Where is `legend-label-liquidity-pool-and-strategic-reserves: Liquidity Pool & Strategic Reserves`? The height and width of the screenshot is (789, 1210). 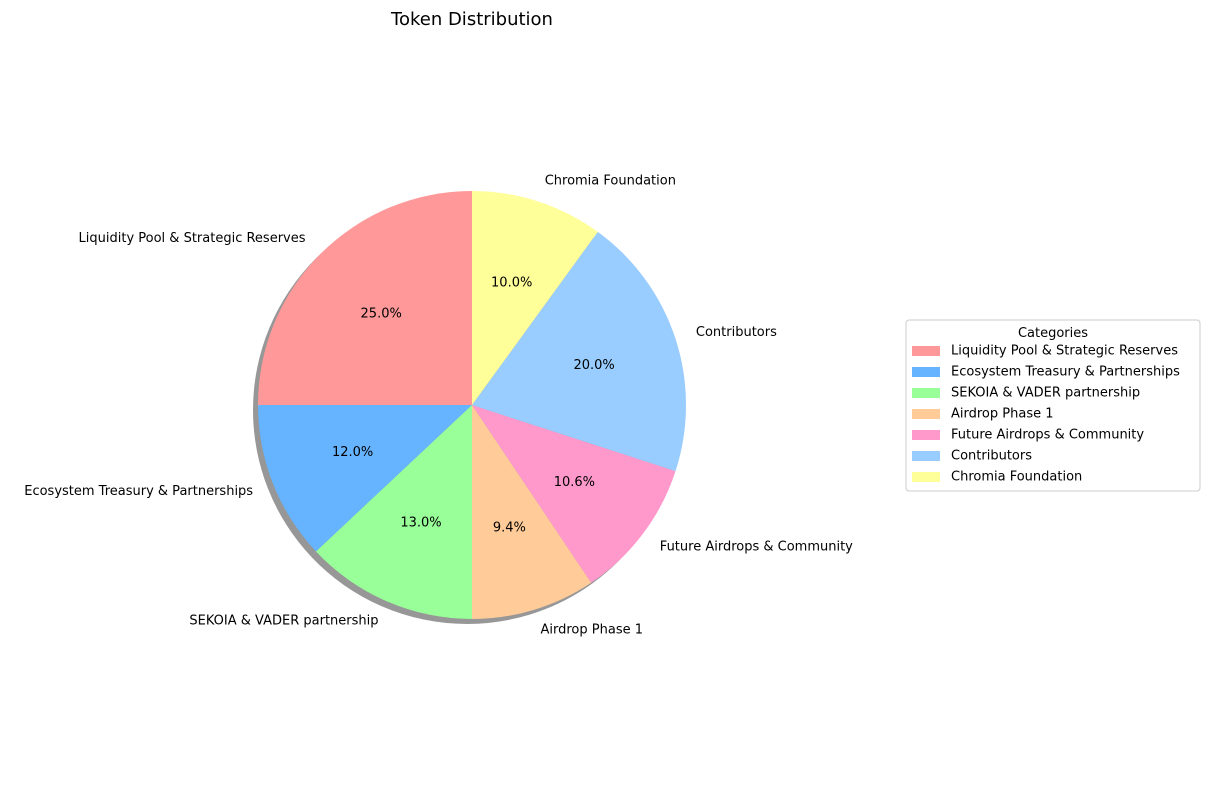 legend-label-liquidity-pool-and-strategic-reserves: Liquidity Pool & Strategic Reserves is located at coordinates (1064, 351).